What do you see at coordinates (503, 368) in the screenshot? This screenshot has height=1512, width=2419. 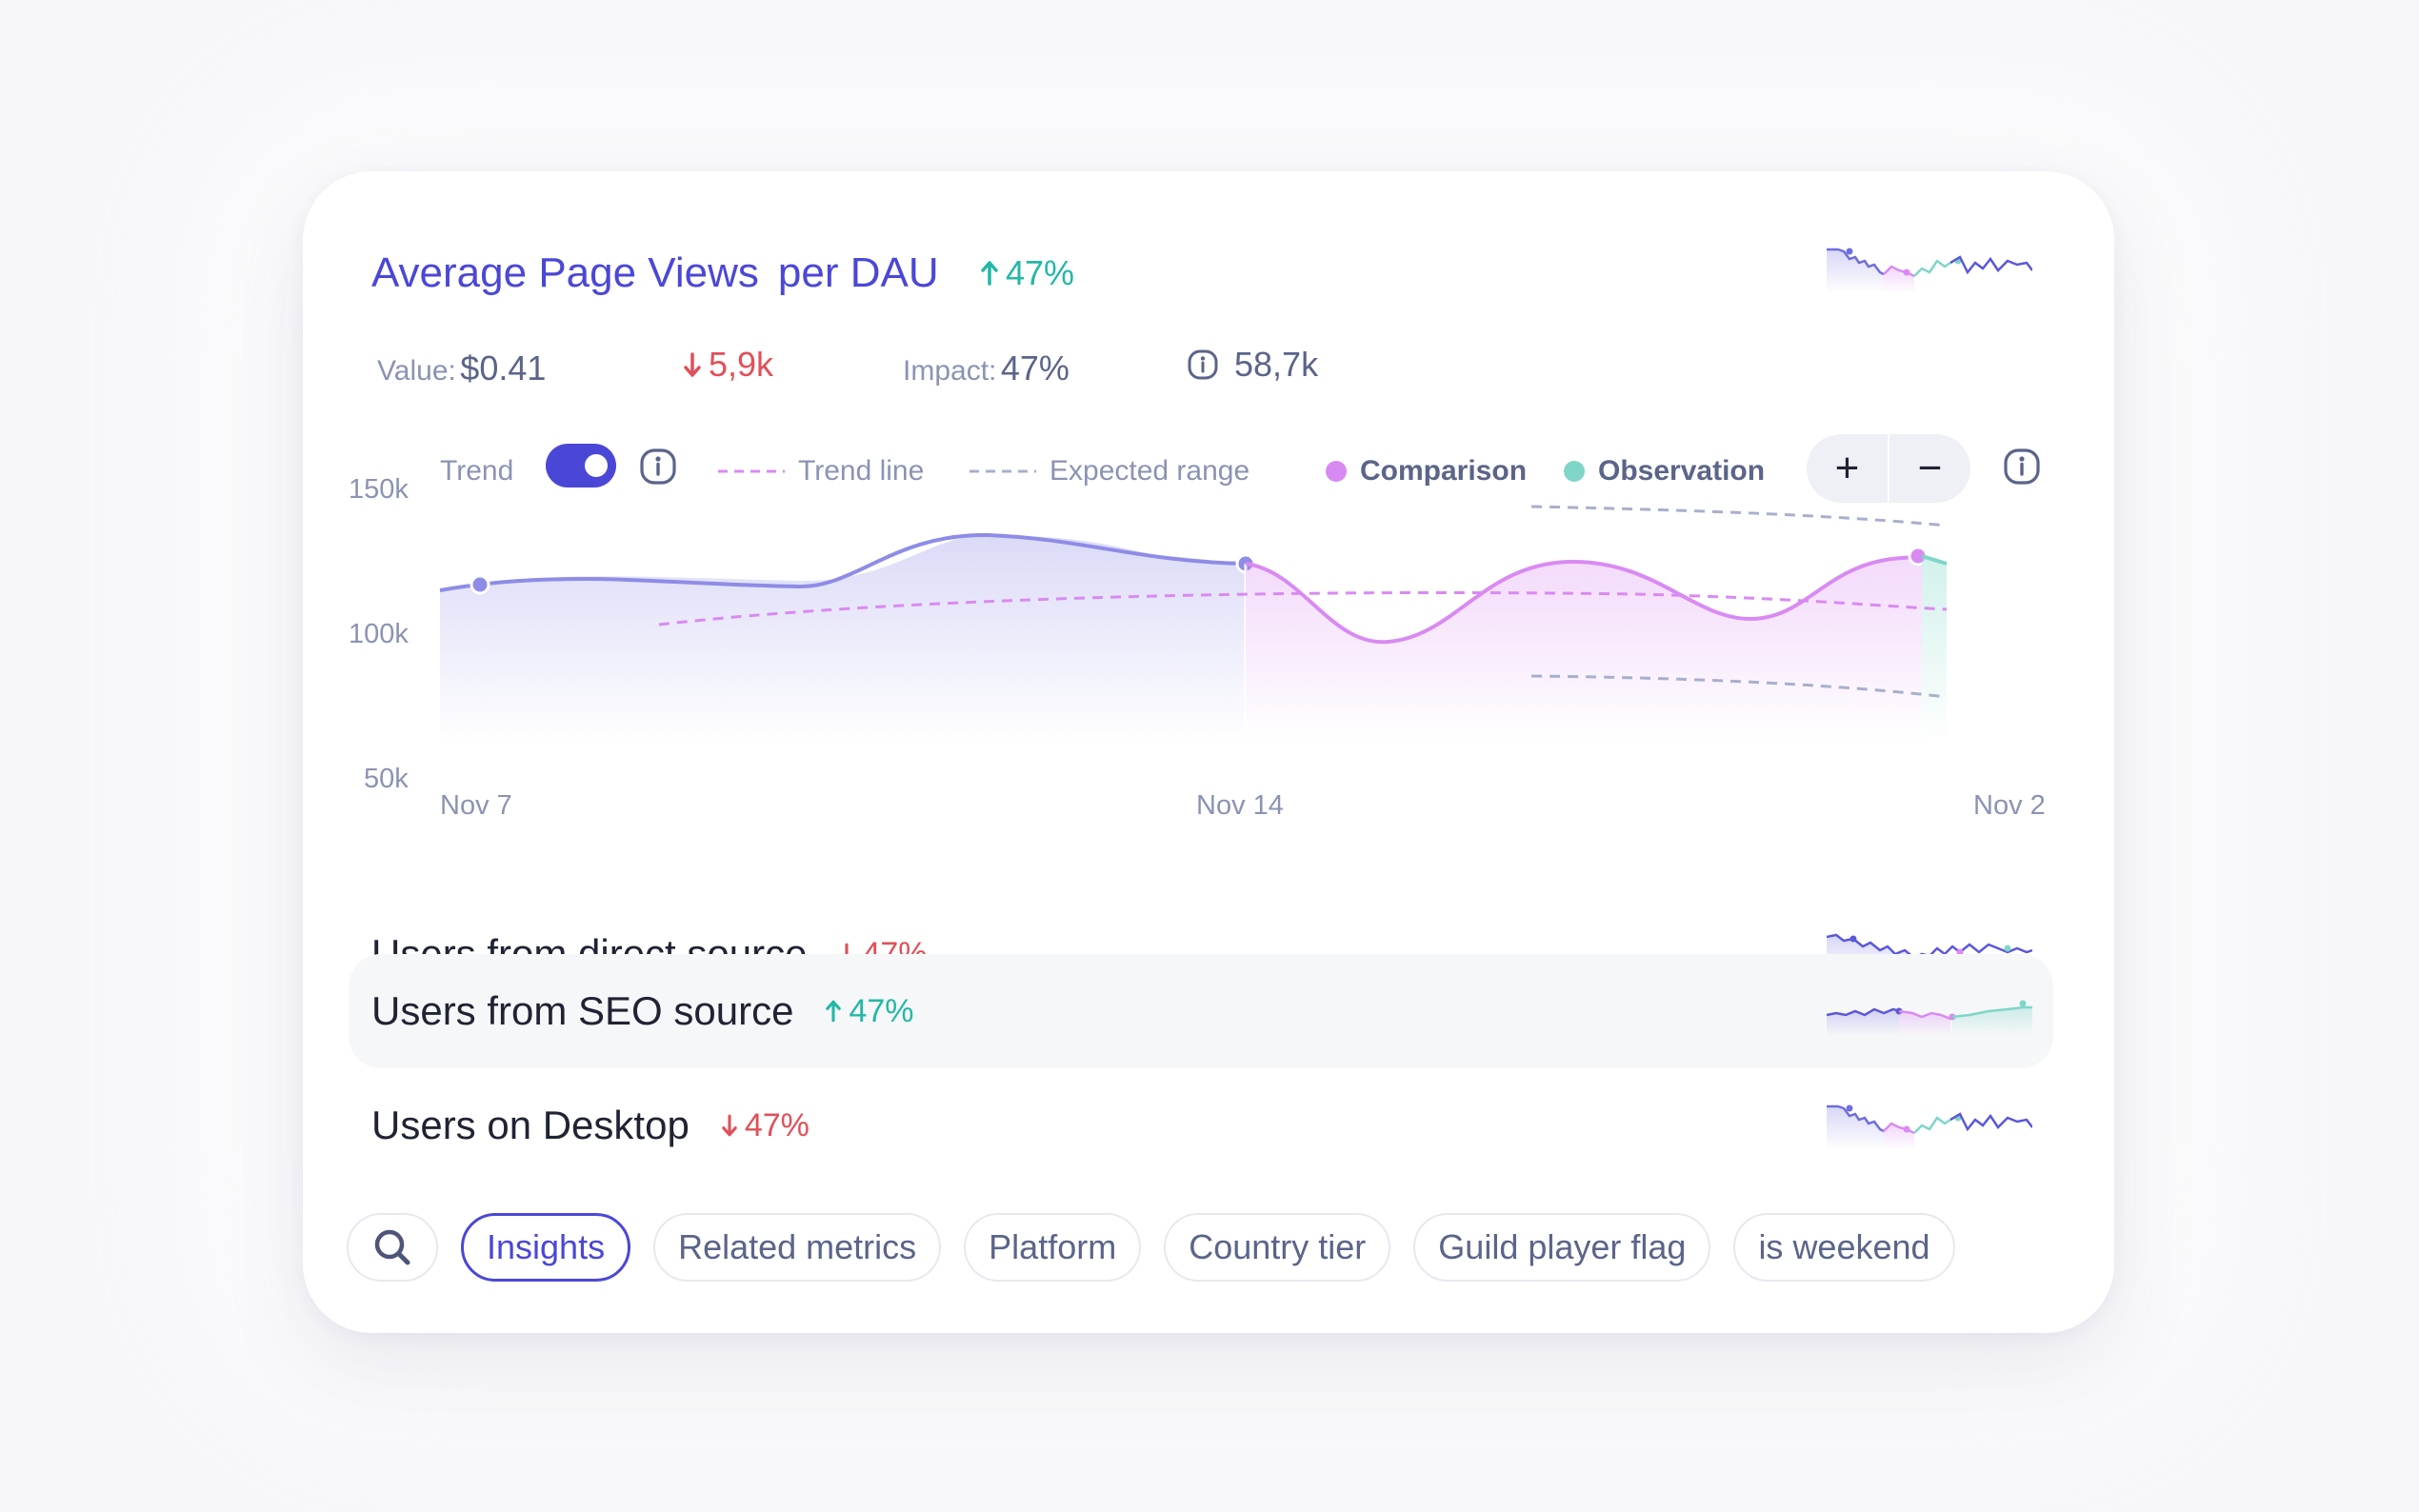 I see `stat-value-number: $0.41` at bounding box center [503, 368].